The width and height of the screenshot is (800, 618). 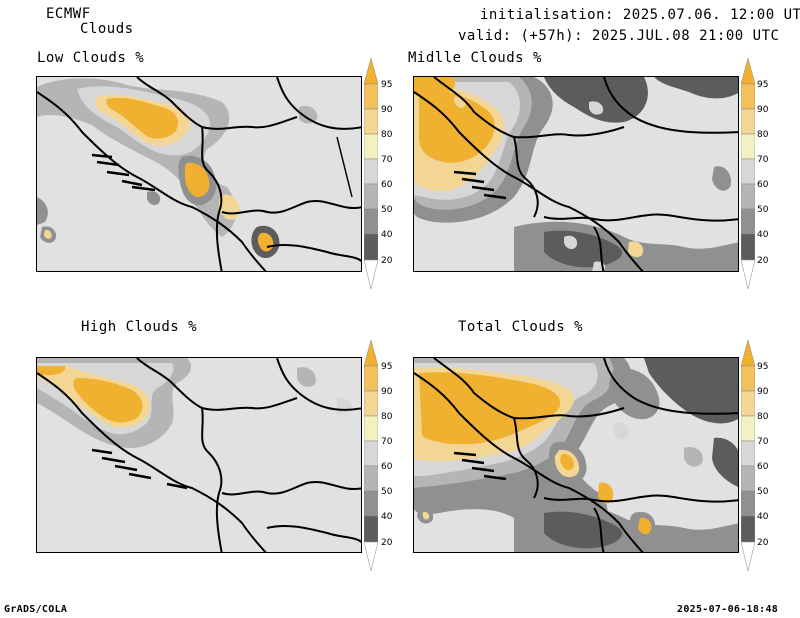 What do you see at coordinates (387, 467) in the screenshot?
I see `cb-high-label-60: 60` at bounding box center [387, 467].